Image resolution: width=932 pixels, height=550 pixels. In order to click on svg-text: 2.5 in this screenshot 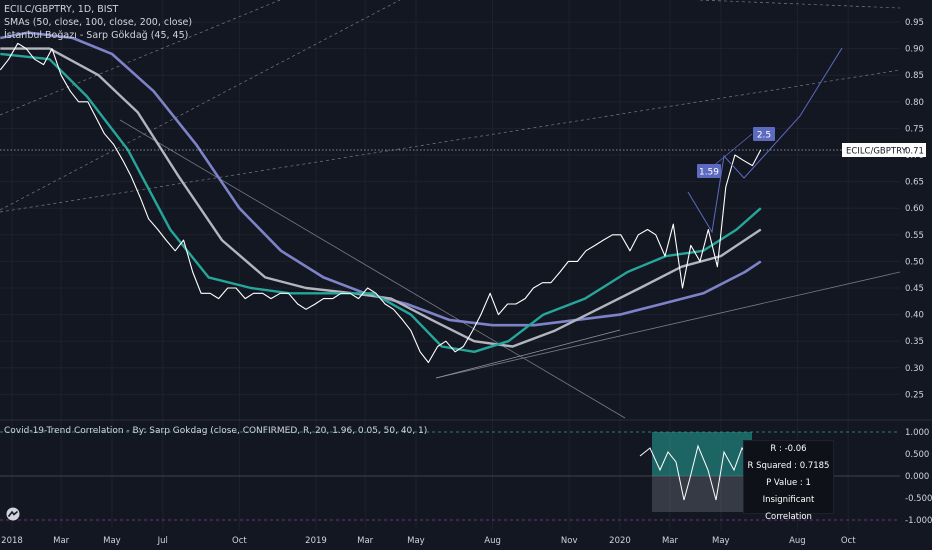, I will do `click(764, 136)`.